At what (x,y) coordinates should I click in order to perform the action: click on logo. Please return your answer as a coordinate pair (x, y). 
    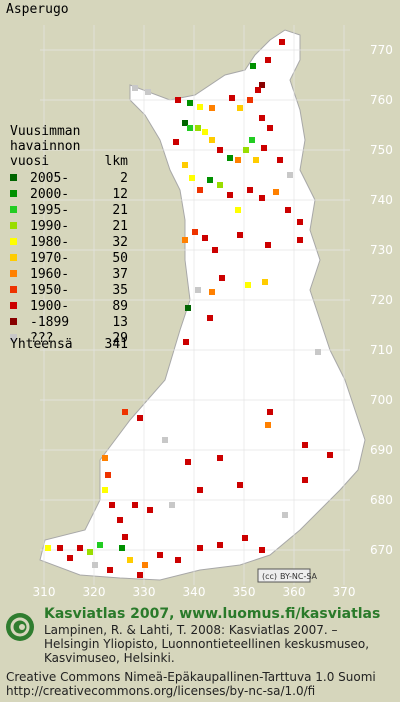
    Looking at the image, I should click on (20, 627).